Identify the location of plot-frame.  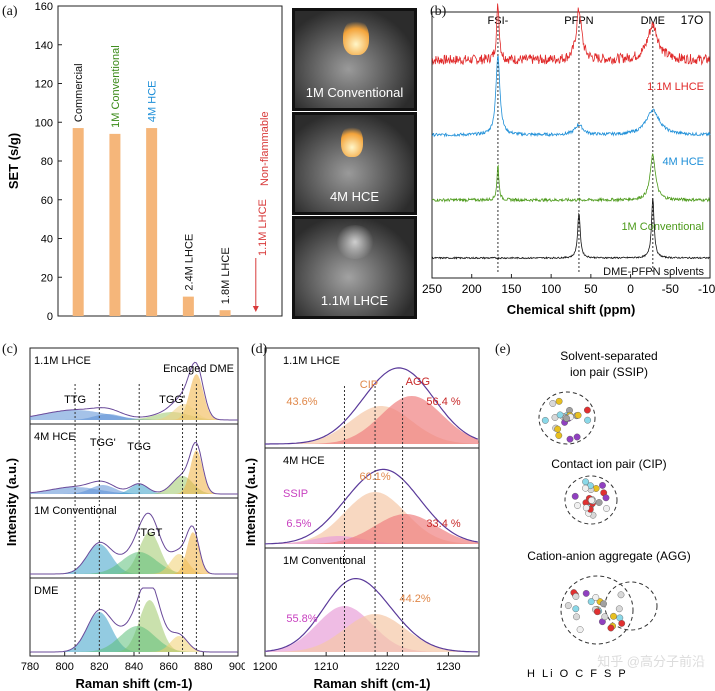
(372, 502).